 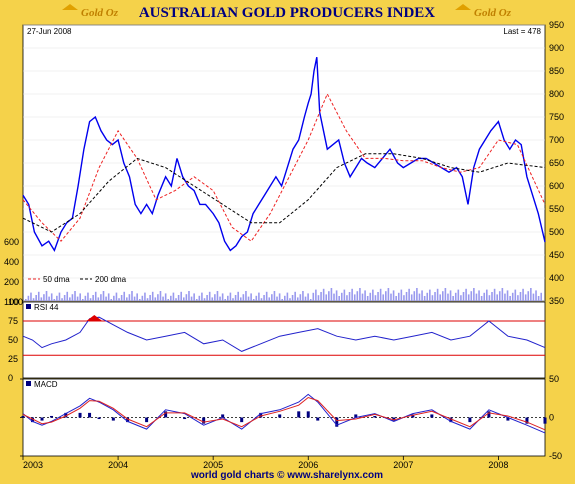 I want to click on rsi-y-ticks: 0 25 50 75 100, so click(x=15, y=340).